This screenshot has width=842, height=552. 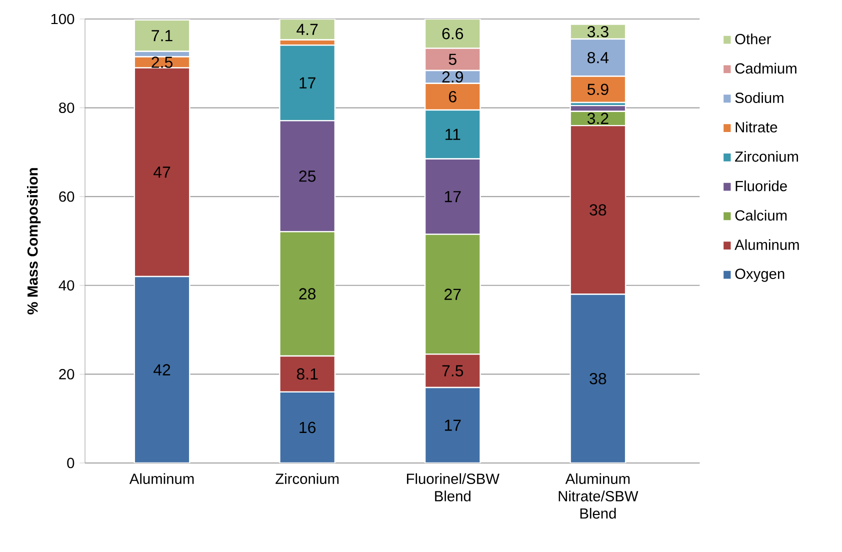 What do you see at coordinates (66, 107) in the screenshot?
I see `y-tick-label: 80` at bounding box center [66, 107].